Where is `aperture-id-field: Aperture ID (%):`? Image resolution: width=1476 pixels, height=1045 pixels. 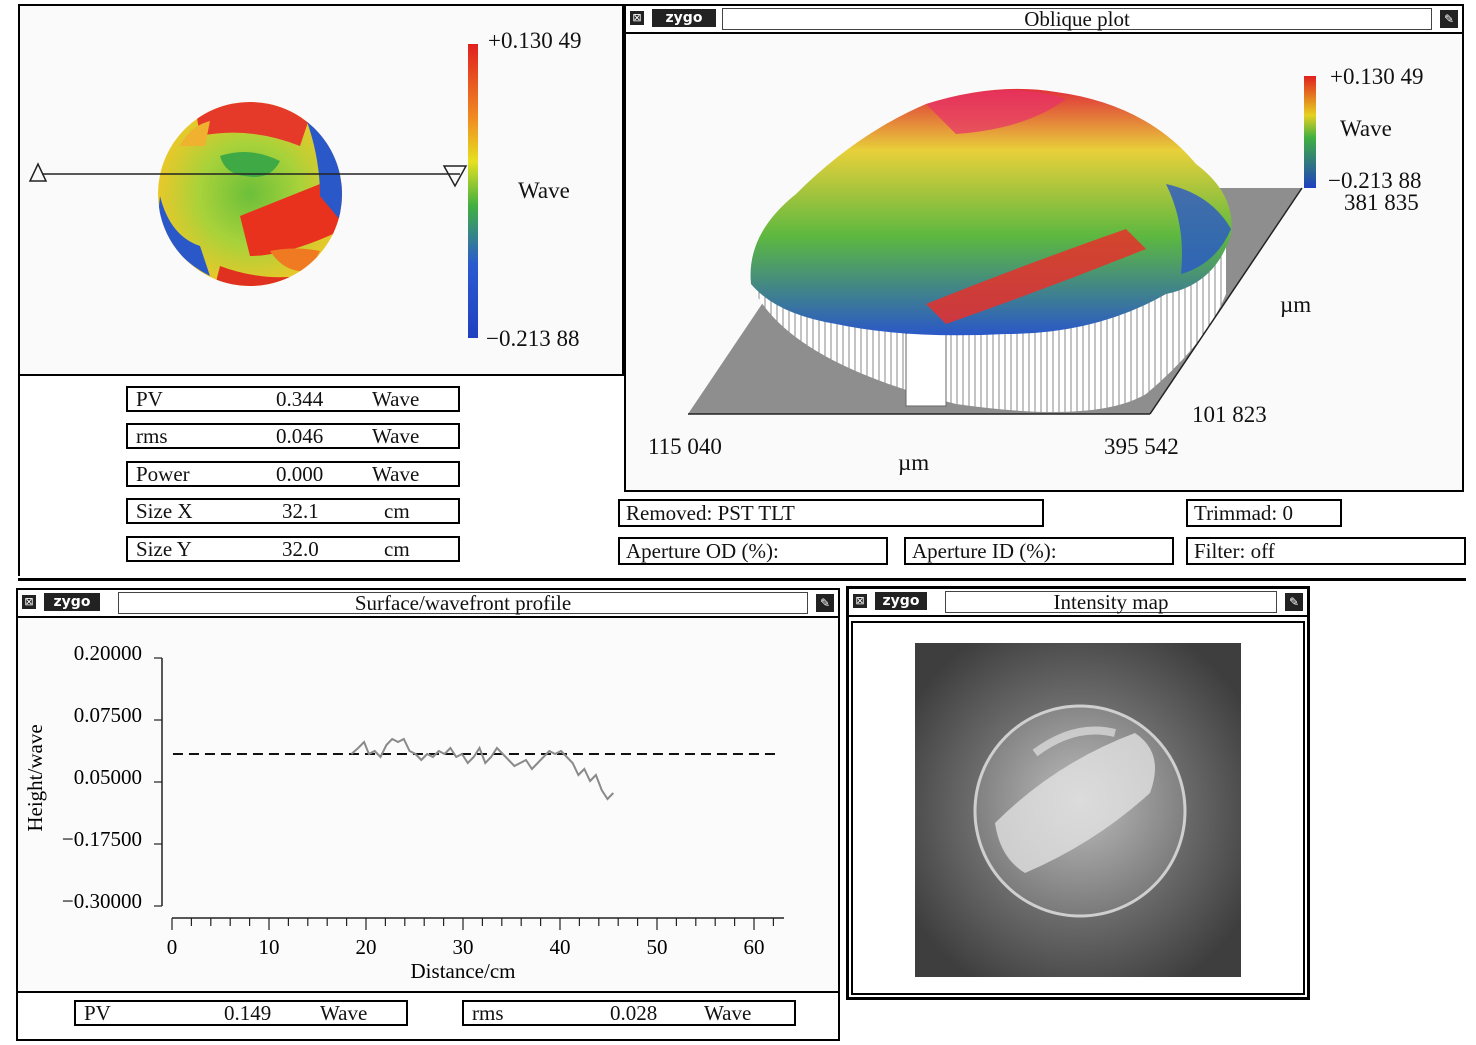
aperture-id-field: Aperture ID (%): is located at coordinates (1039, 551).